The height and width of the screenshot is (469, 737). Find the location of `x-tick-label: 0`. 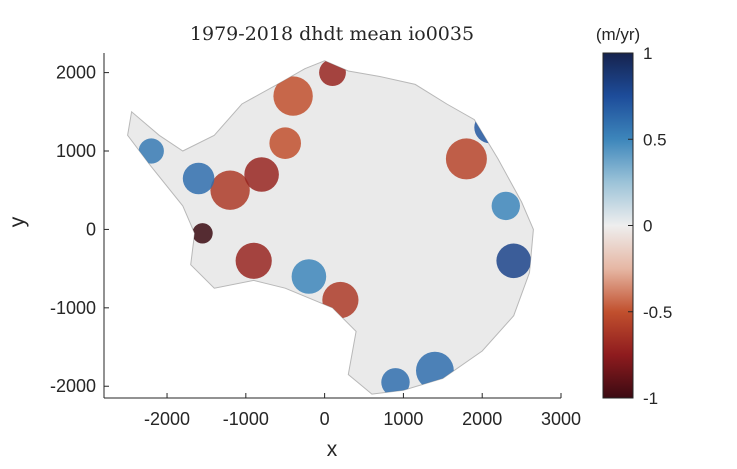

x-tick-label: 0 is located at coordinates (325, 419).